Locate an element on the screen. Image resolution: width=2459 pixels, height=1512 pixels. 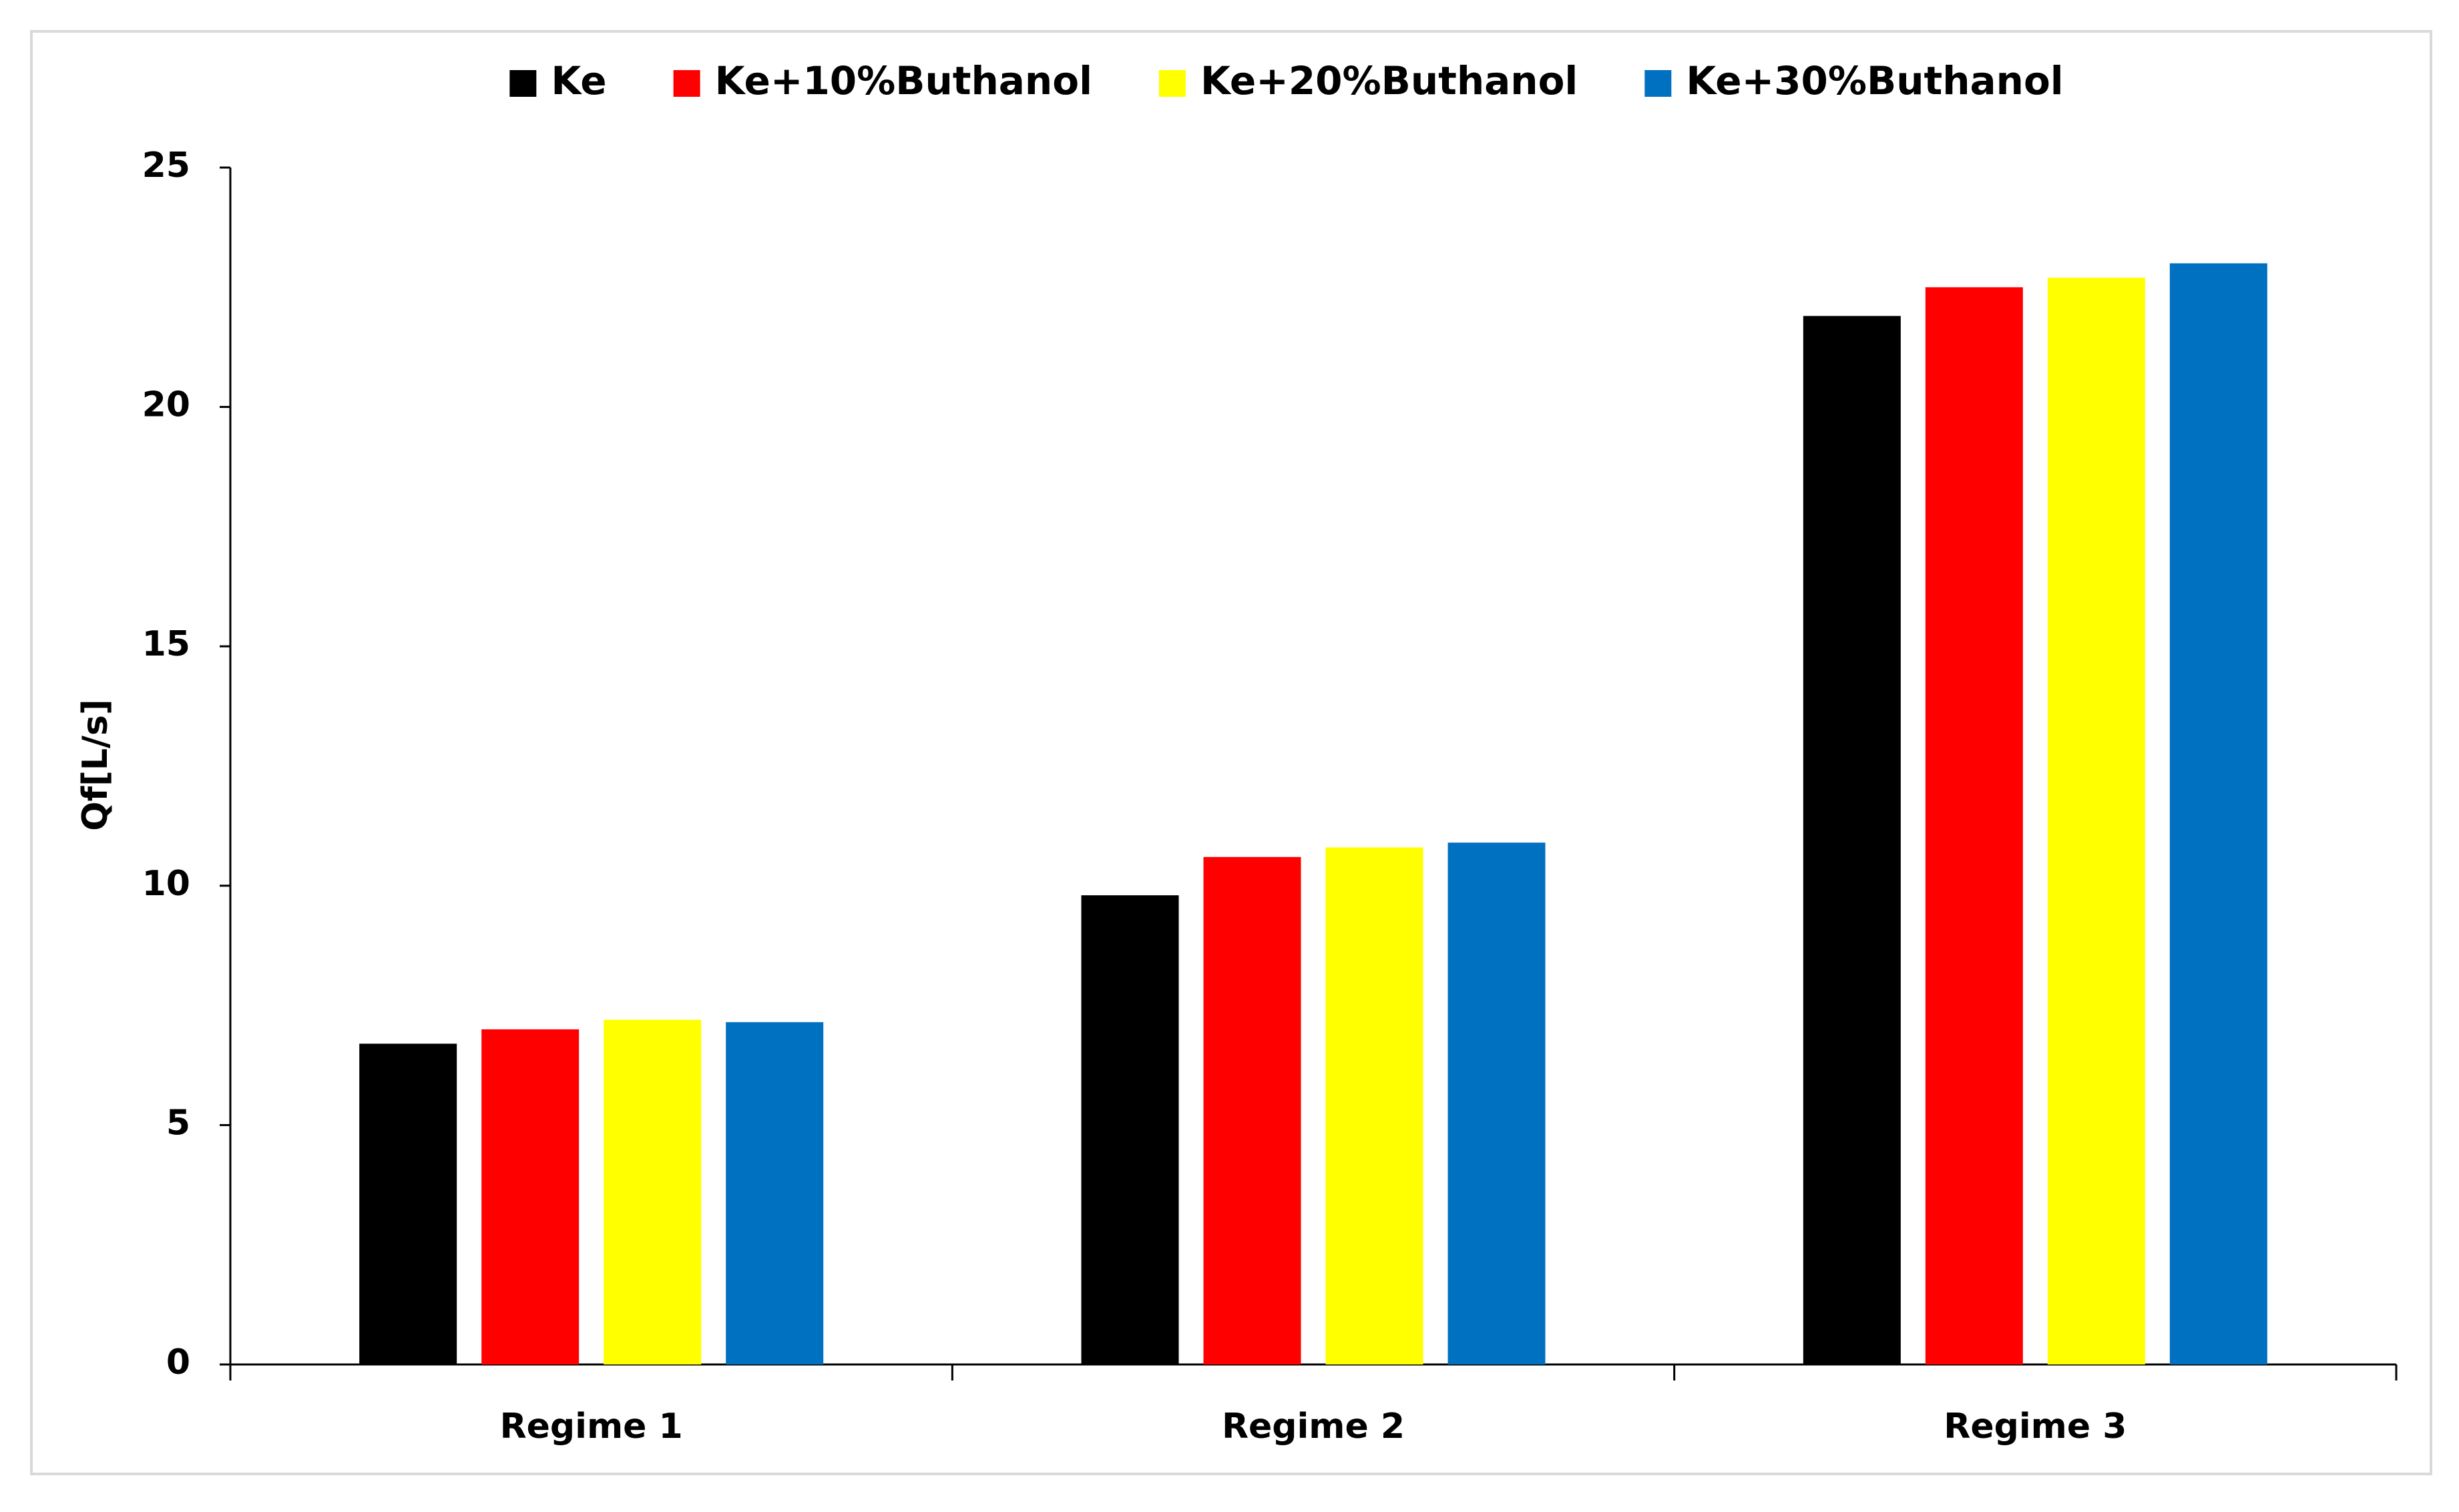
legend-label: Ke+30%Buthanol is located at coordinates (1874, 80).